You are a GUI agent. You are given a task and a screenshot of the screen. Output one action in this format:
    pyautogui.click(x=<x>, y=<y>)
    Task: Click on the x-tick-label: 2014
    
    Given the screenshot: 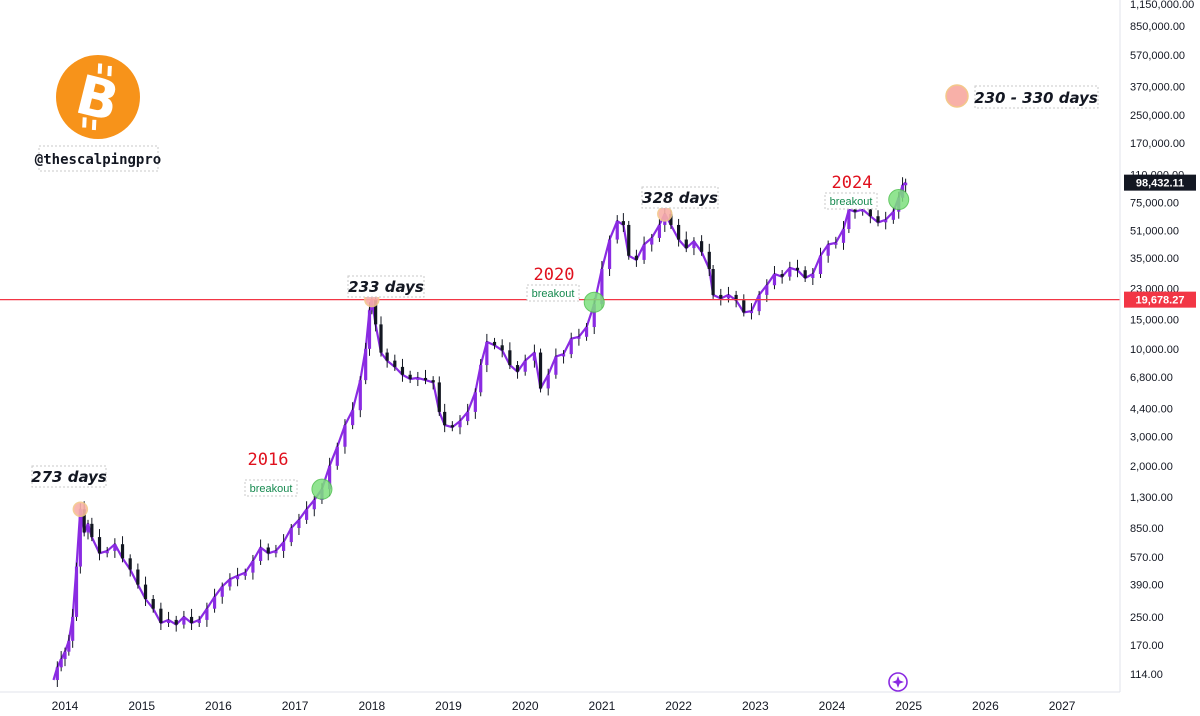 What is the action you would take?
    pyautogui.click(x=65, y=706)
    